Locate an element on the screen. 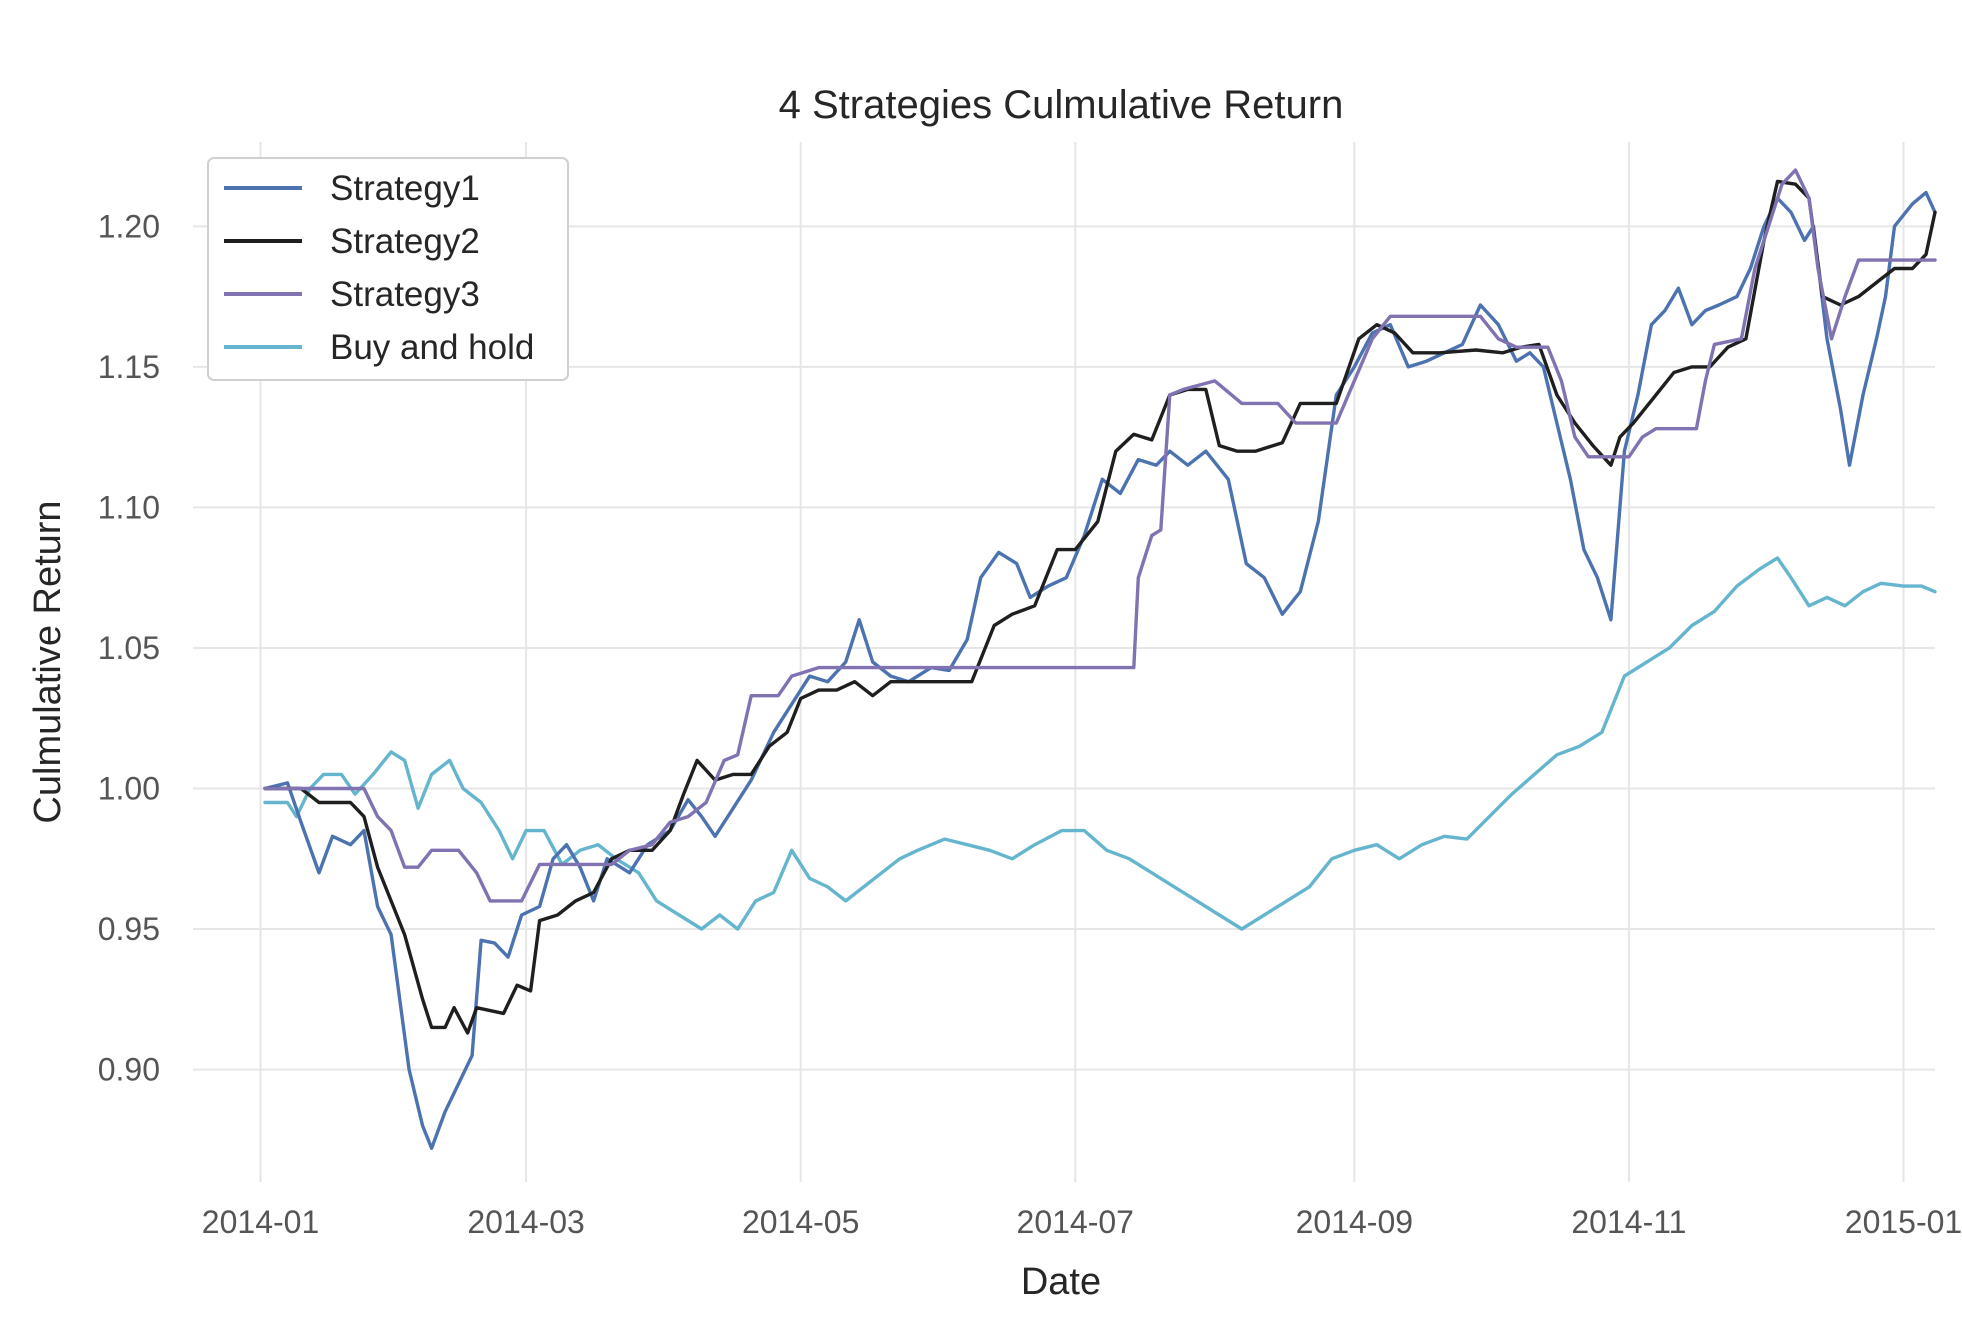  y-tick-label: 1.10 is located at coordinates (129, 507).